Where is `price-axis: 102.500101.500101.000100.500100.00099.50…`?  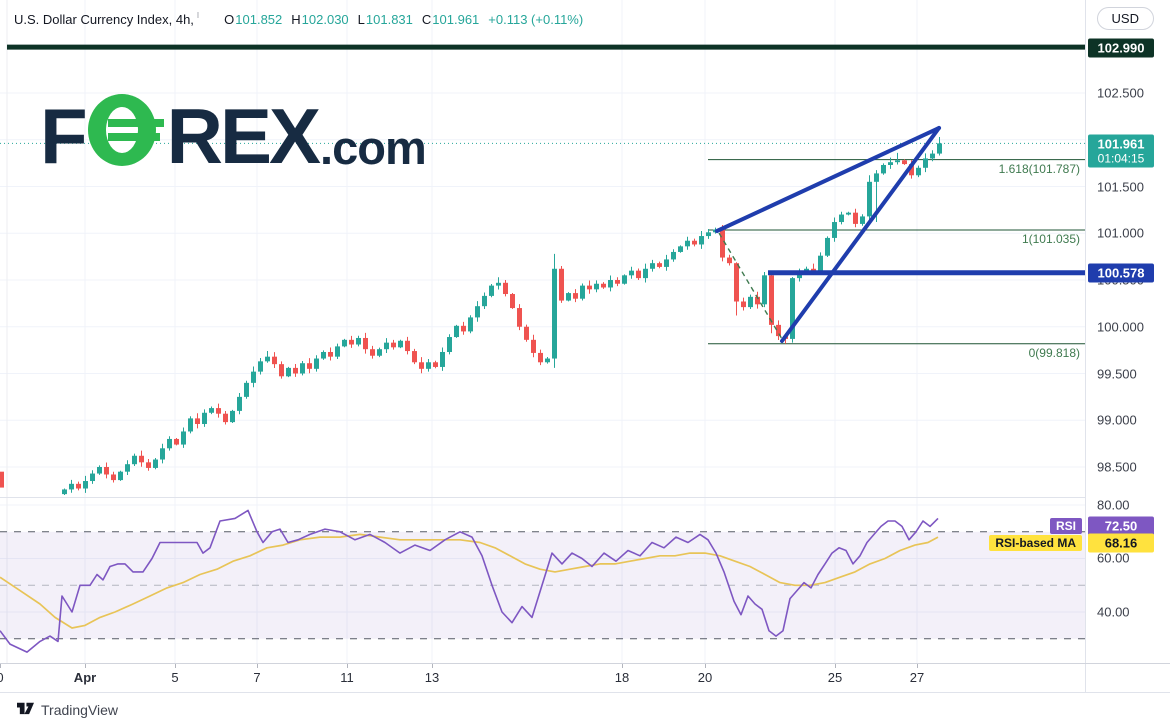 price-axis: 102.500101.500101.000100.500100.00099.50… is located at coordinates (1127, 345).